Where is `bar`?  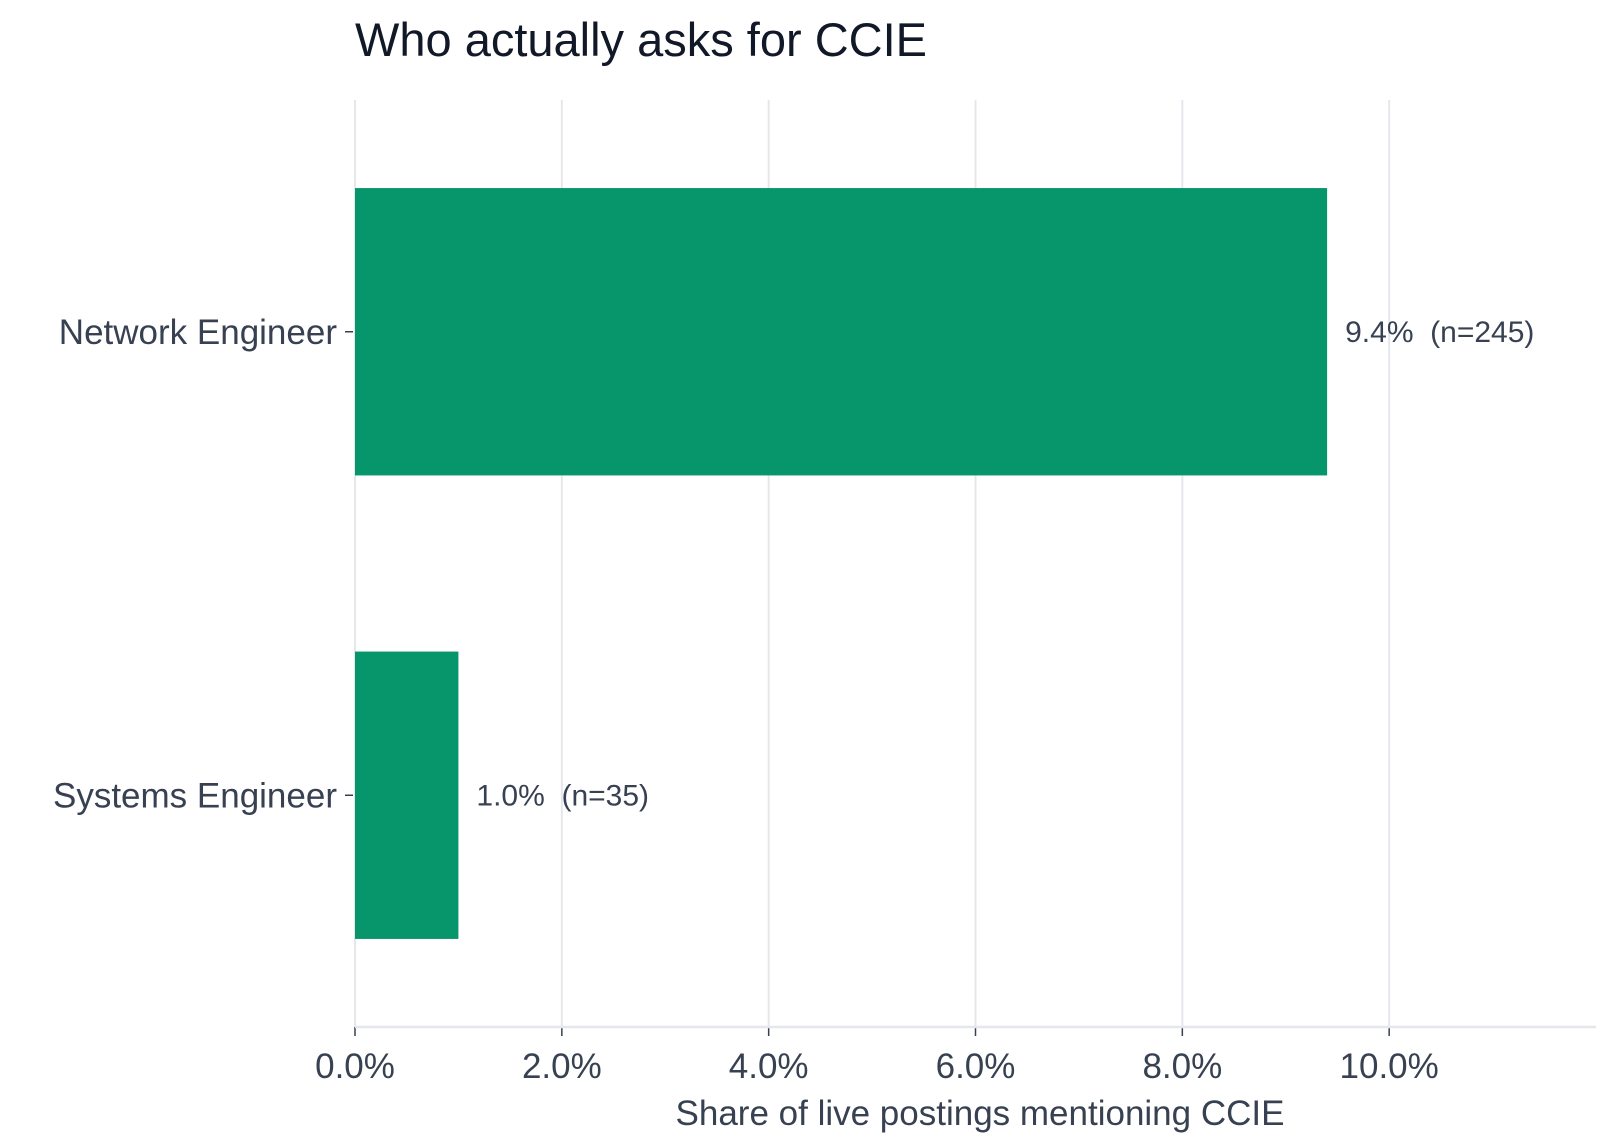 bar is located at coordinates (407, 795).